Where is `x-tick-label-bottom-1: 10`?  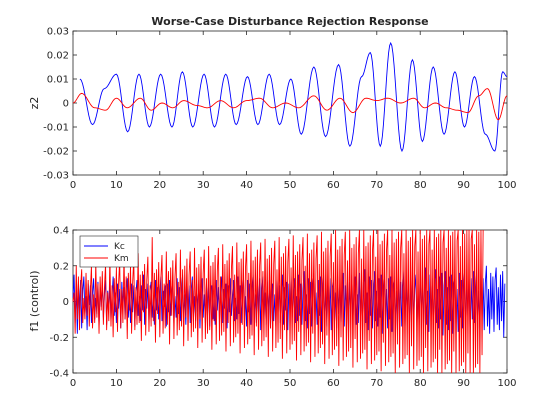
x-tick-label-bottom-1: 10 is located at coordinates (116, 383).